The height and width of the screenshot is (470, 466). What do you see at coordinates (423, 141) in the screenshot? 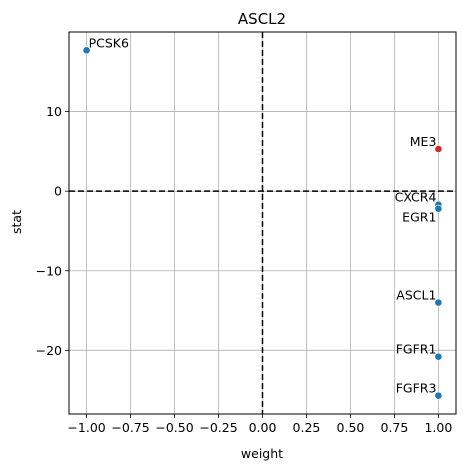
I see `point-label: ME3` at bounding box center [423, 141].